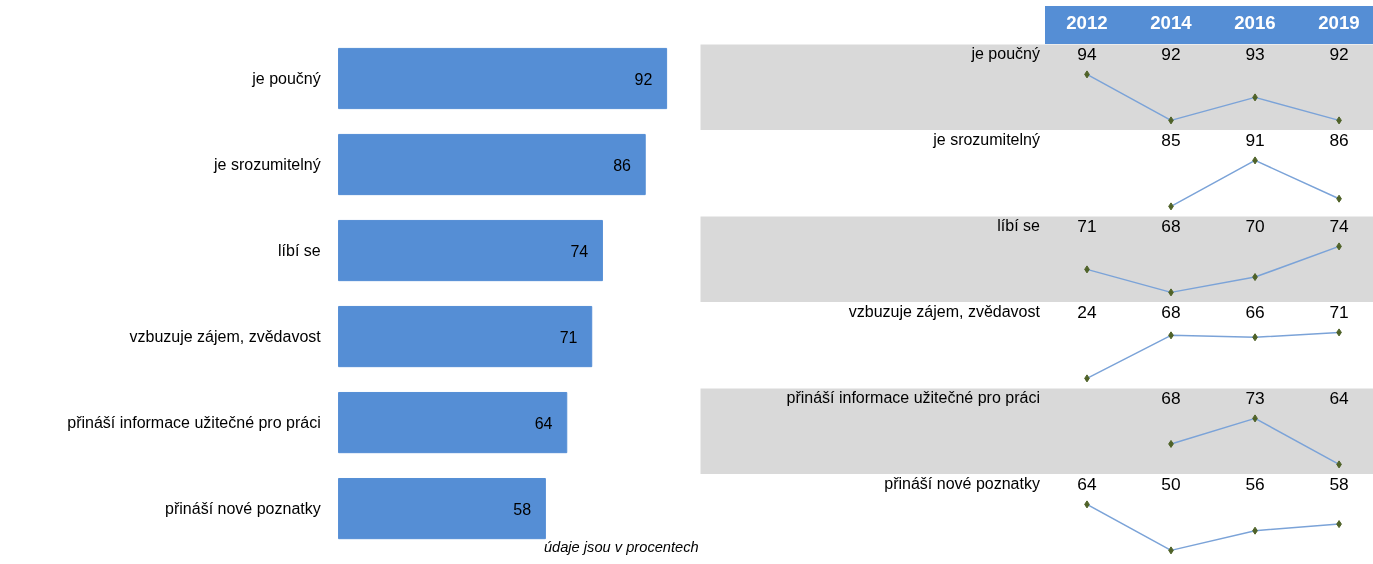 The image size is (1373, 564). I want to click on chart-title: je srozumitelný, so click(986, 140).